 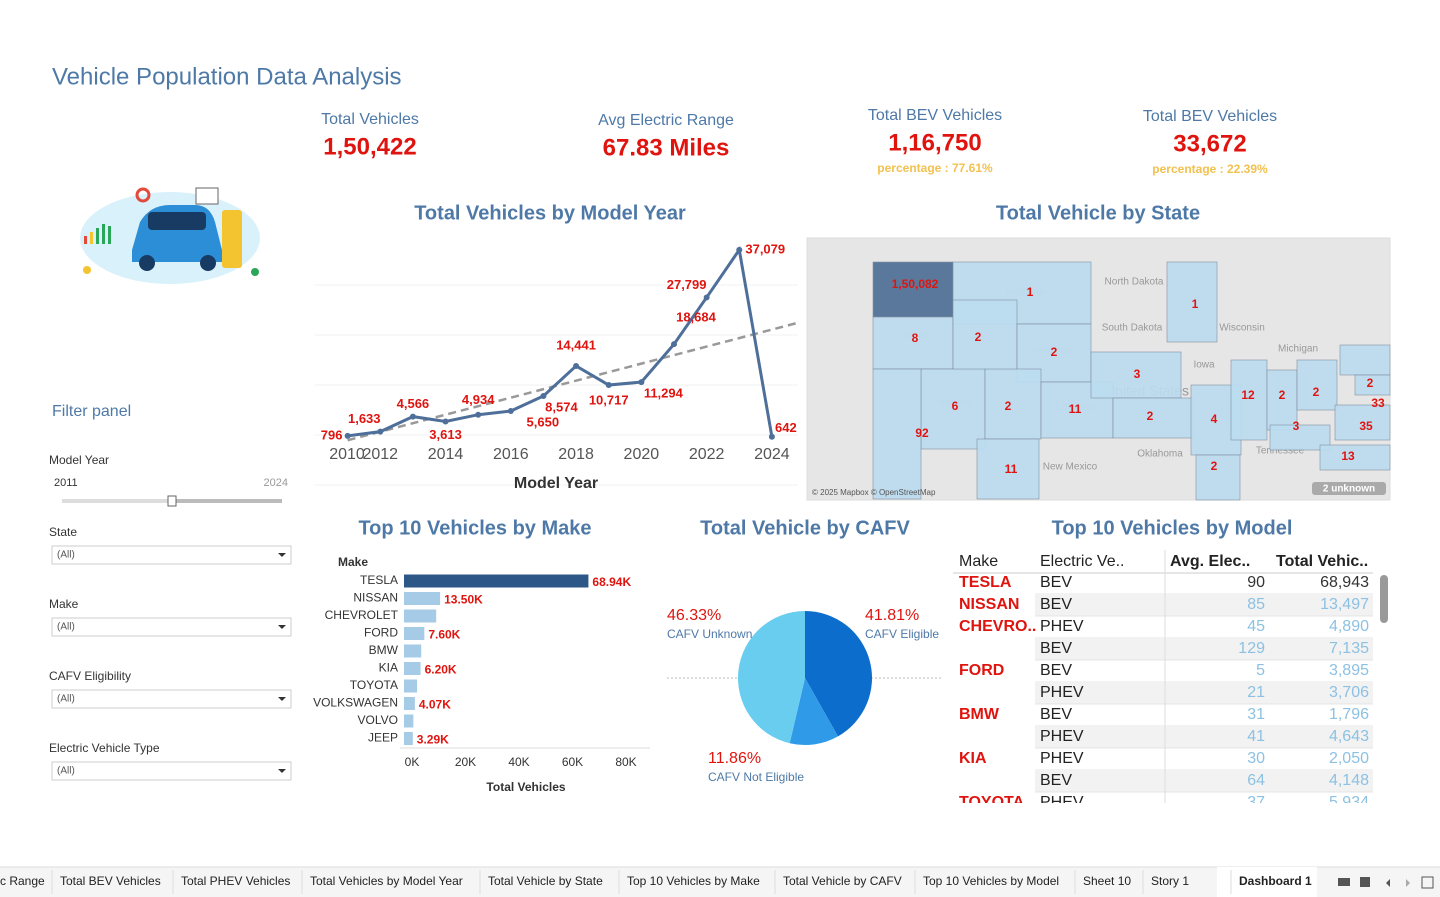 What do you see at coordinates (1408, 883) in the screenshot?
I see `nav-next` at bounding box center [1408, 883].